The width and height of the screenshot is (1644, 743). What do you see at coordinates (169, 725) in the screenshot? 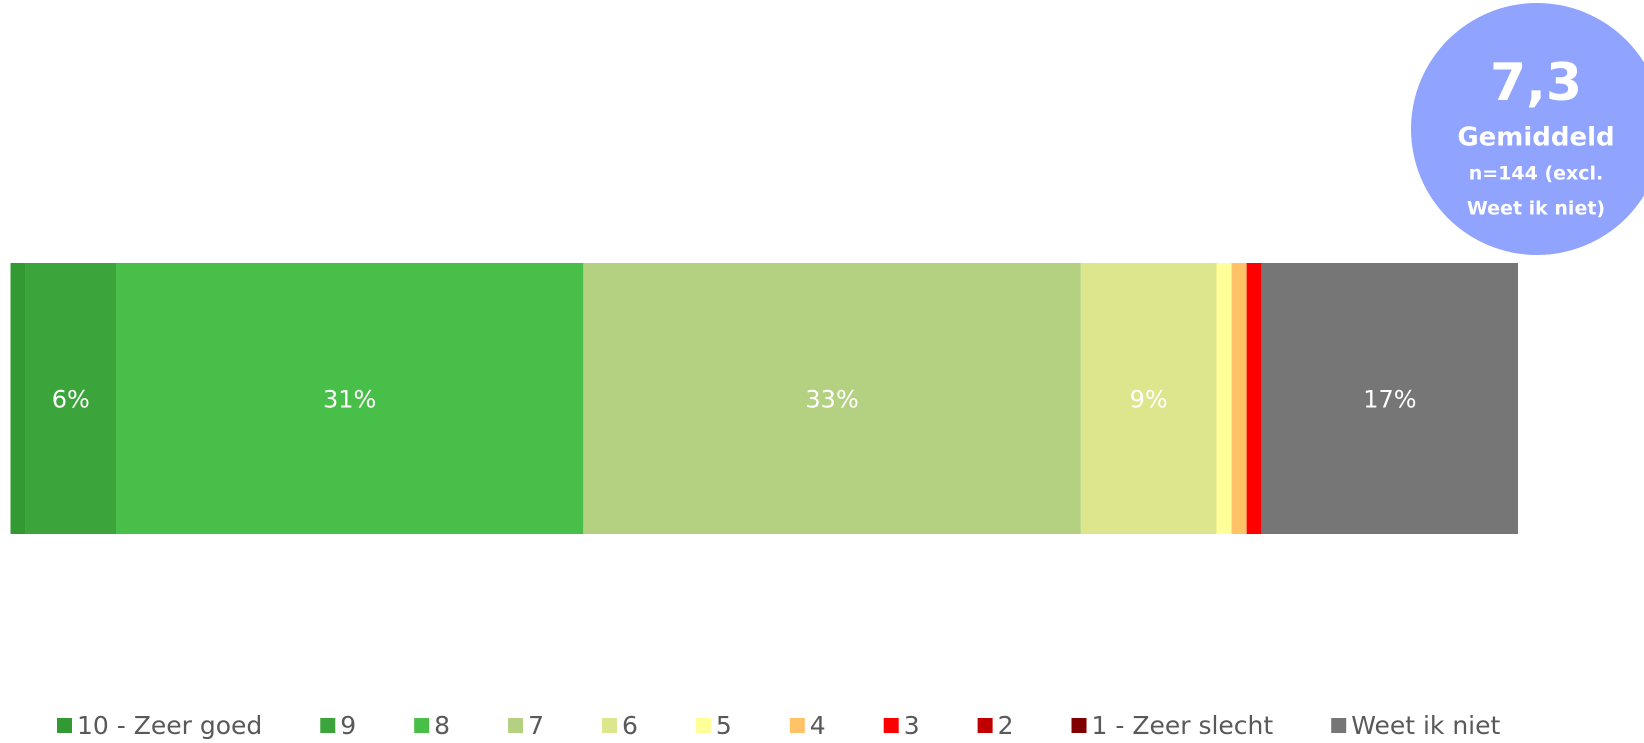
I see `legend-label: 10 - Zeer goed` at bounding box center [169, 725].